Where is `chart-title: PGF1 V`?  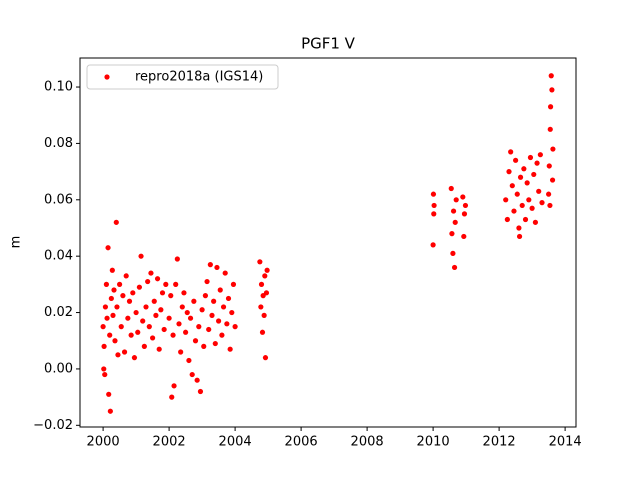
chart-title: PGF1 V is located at coordinates (328, 44).